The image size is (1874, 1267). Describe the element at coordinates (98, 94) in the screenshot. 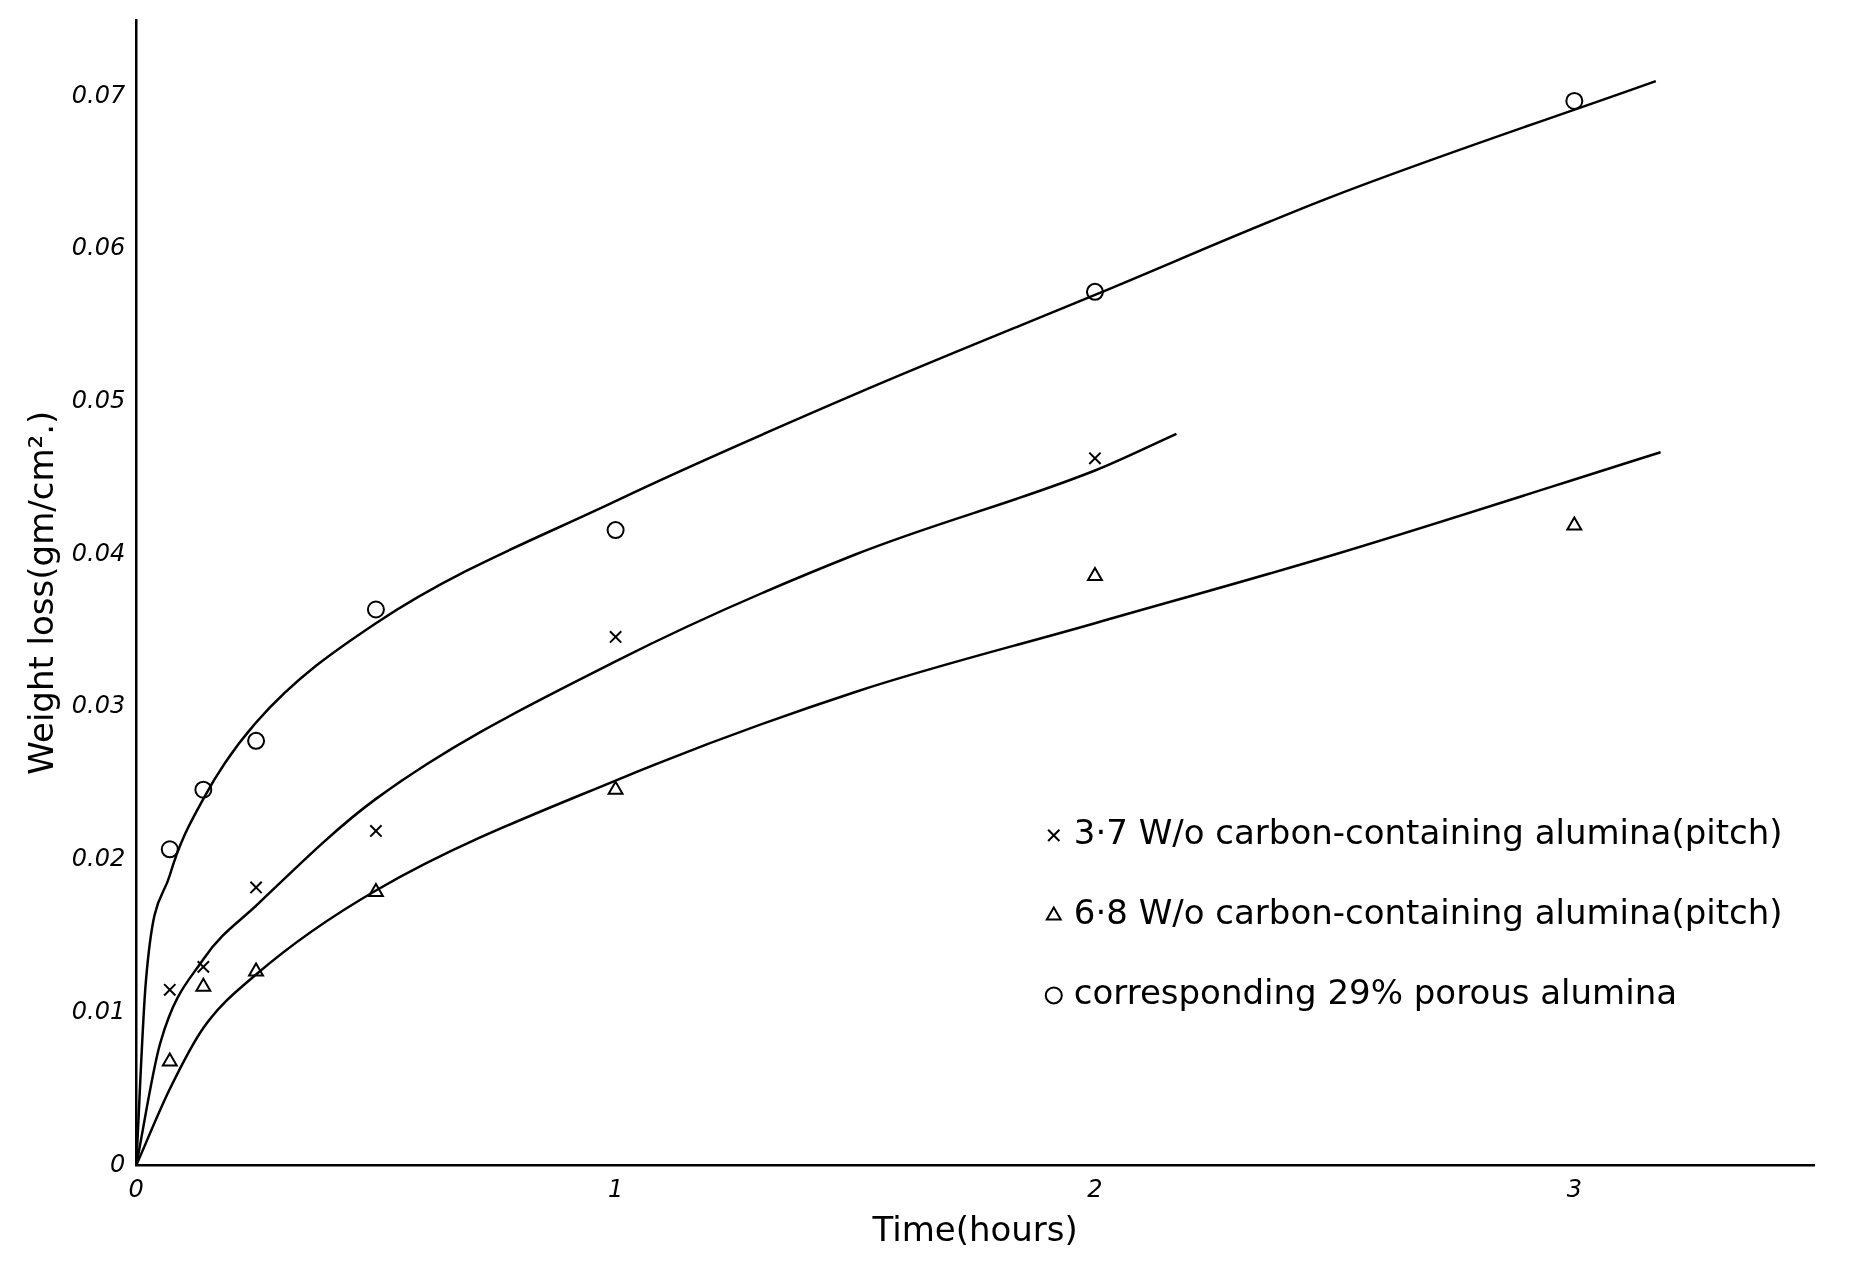

I see `y-tick-label: 0.07` at that location.